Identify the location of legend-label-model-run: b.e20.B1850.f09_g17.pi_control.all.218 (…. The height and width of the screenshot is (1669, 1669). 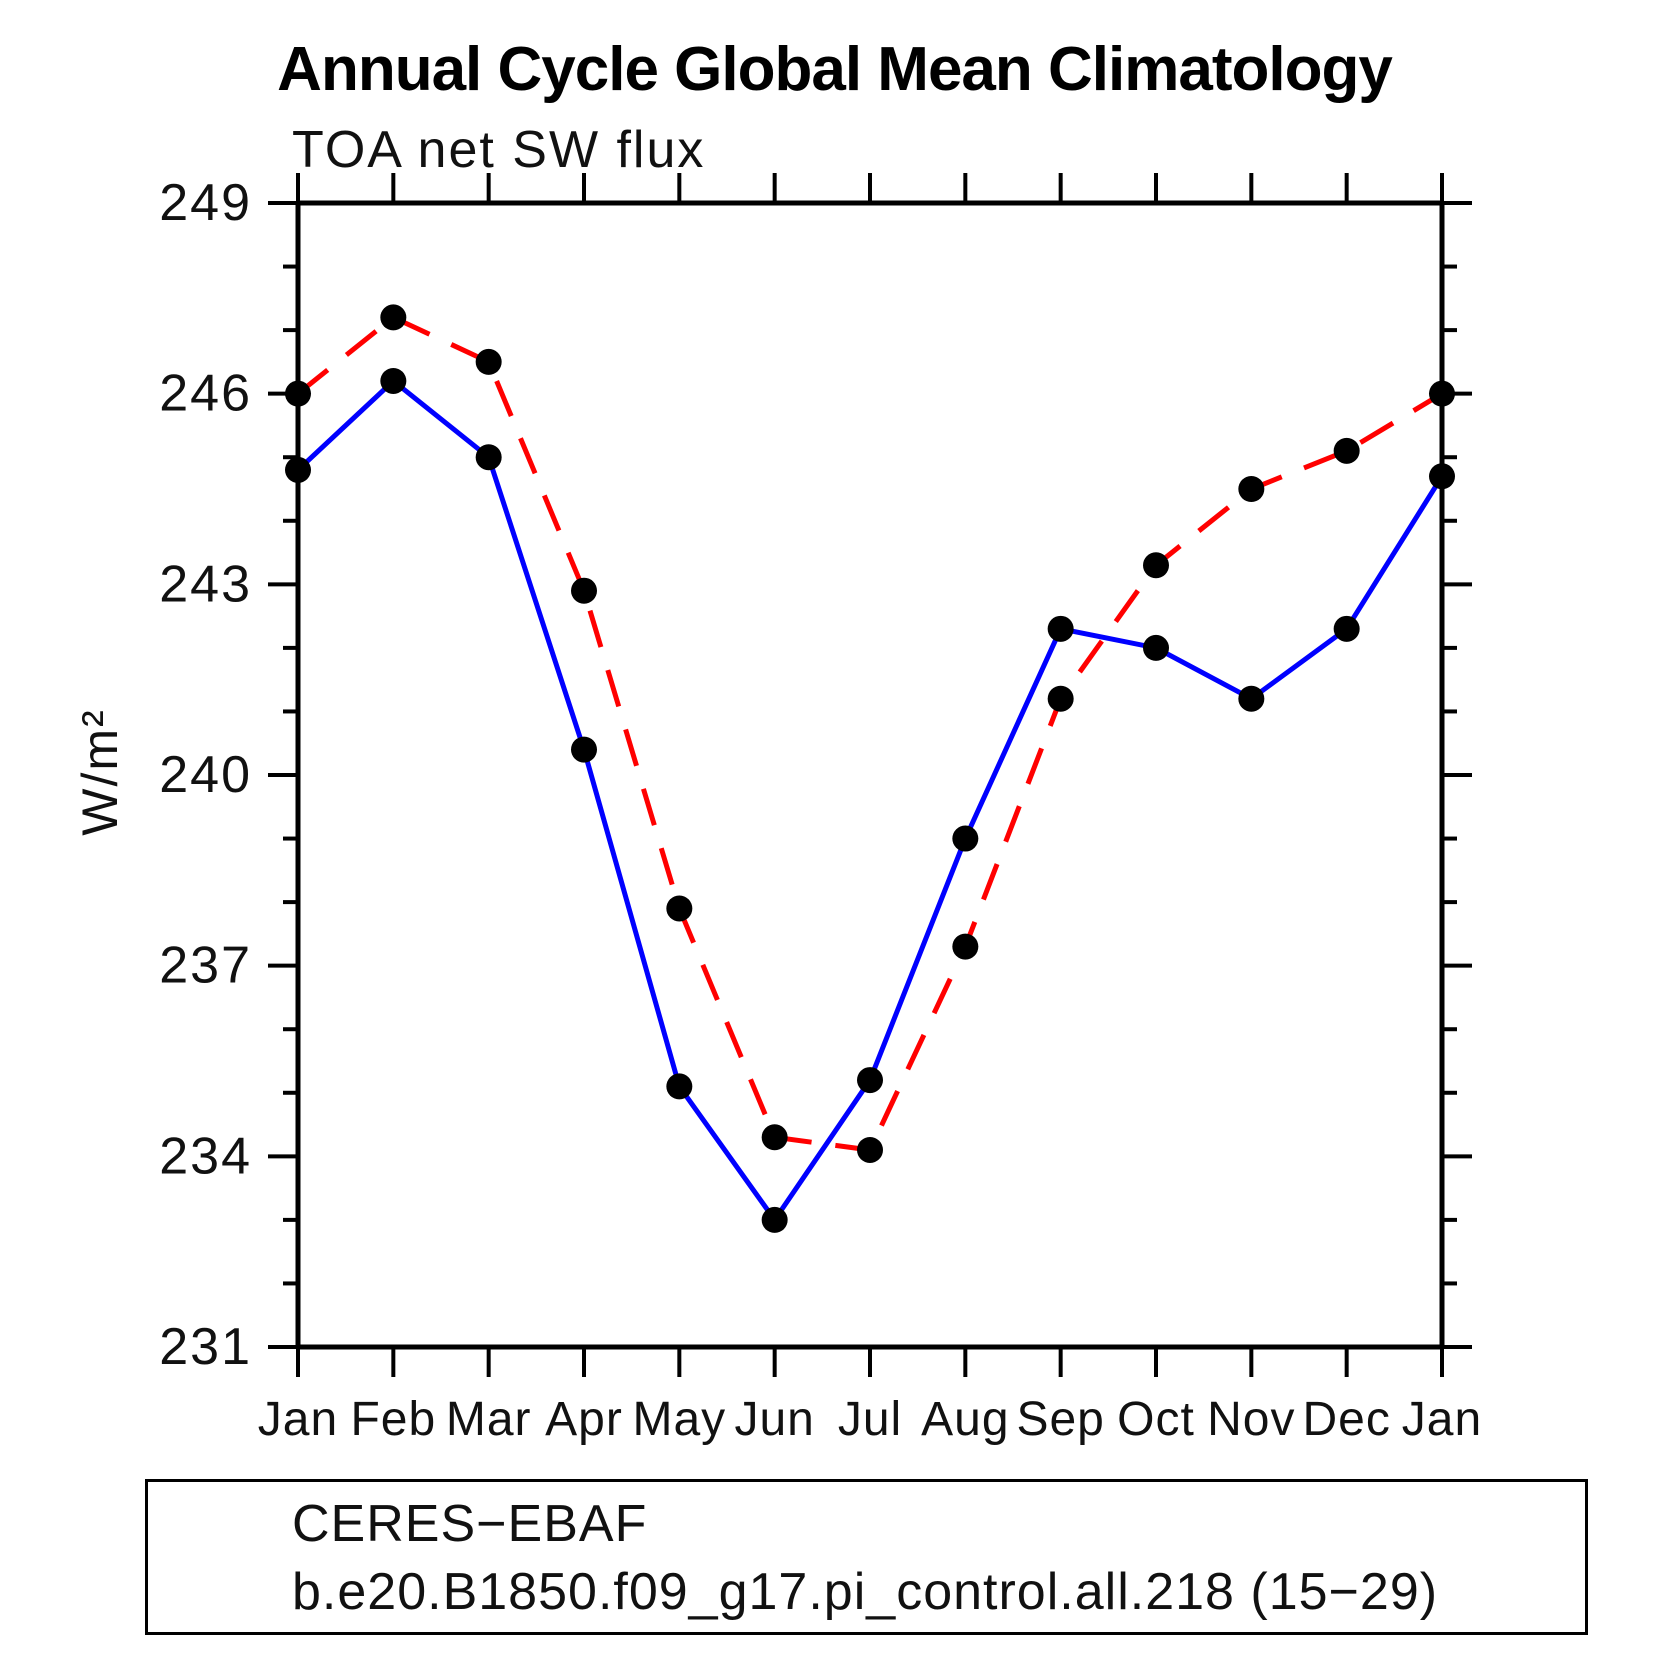
(865, 1592).